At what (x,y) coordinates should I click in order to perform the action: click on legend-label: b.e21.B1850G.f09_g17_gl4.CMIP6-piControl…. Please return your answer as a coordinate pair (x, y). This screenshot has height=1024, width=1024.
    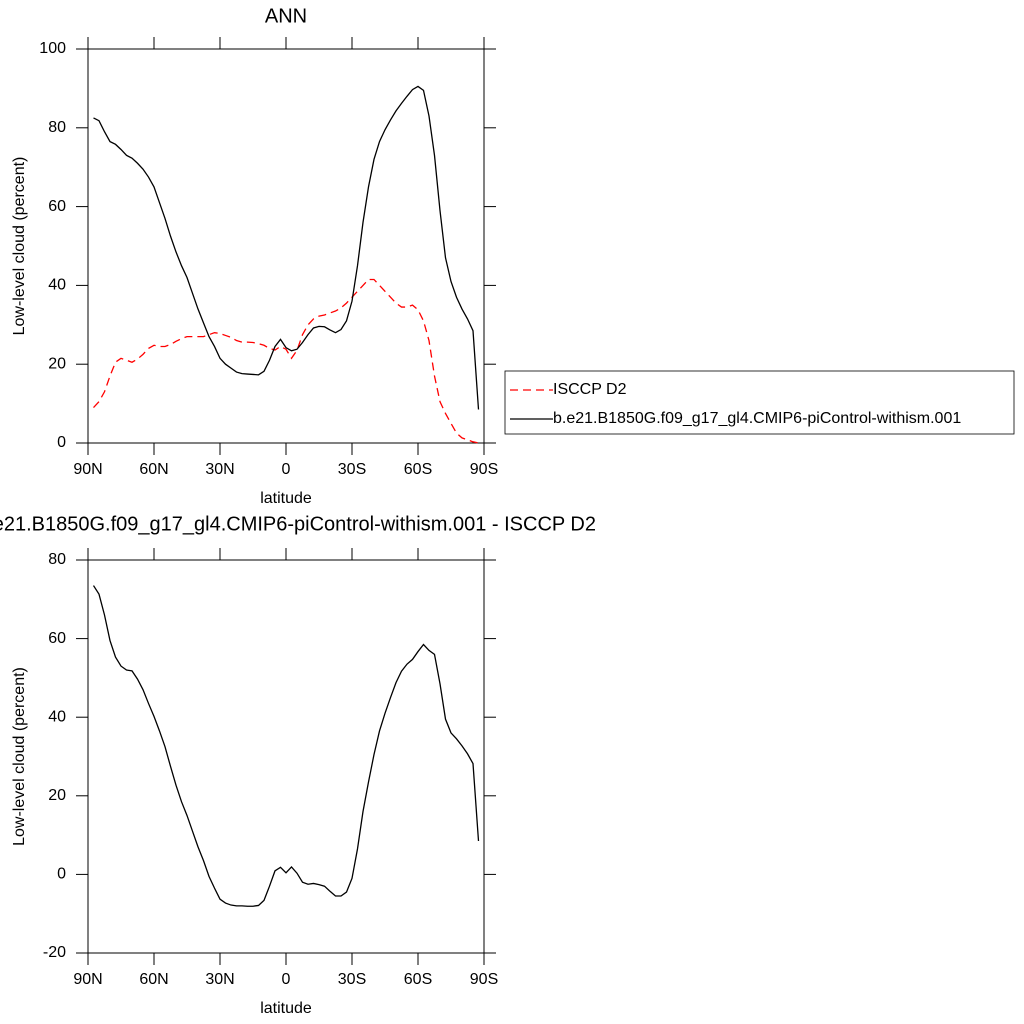
    Looking at the image, I should click on (757, 418).